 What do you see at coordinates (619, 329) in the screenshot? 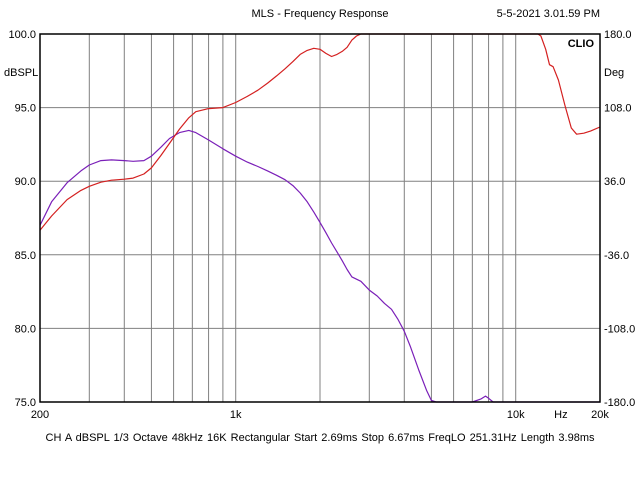
I see `y2-tick-label: -108.0` at bounding box center [619, 329].